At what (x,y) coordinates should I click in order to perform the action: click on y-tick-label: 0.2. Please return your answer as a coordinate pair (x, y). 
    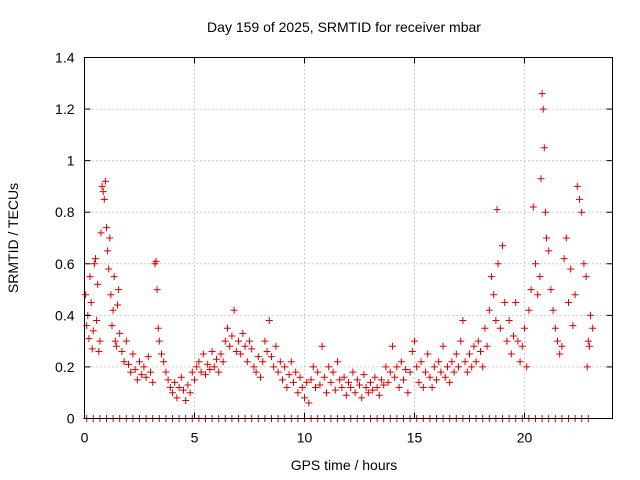
    Looking at the image, I should click on (65, 367).